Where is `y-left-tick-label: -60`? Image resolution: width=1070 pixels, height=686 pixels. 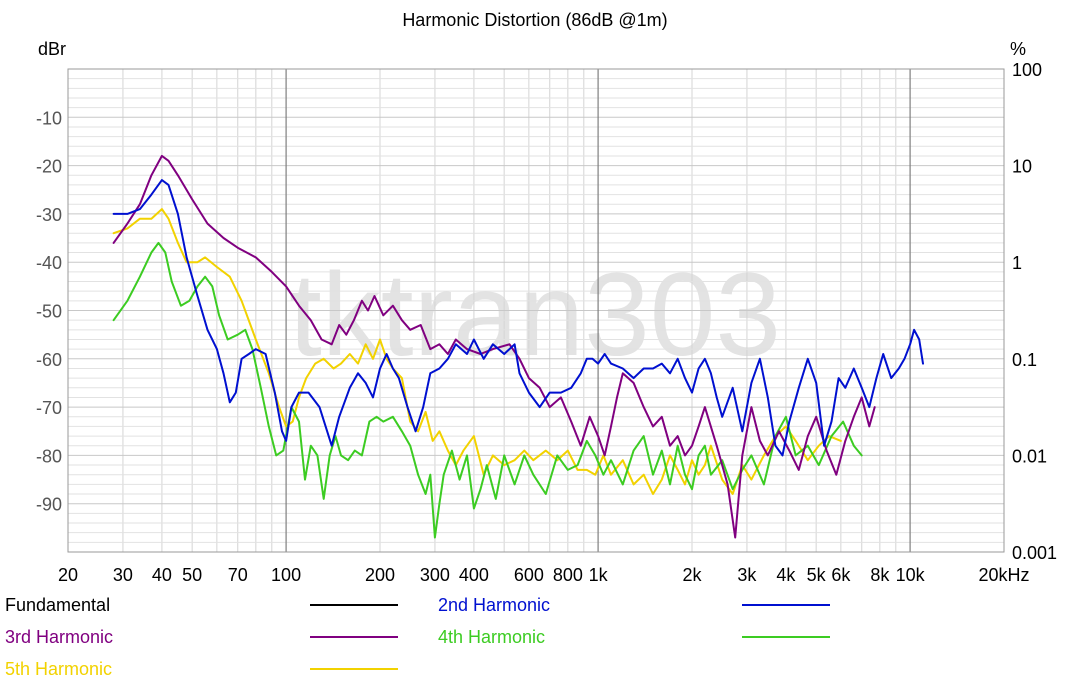
y-left-tick-label: -60 is located at coordinates (49, 360).